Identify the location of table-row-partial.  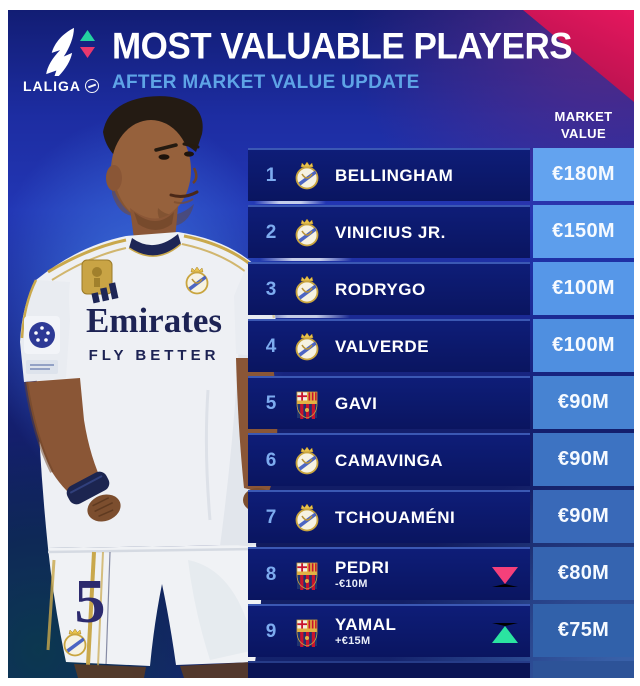
(441, 669).